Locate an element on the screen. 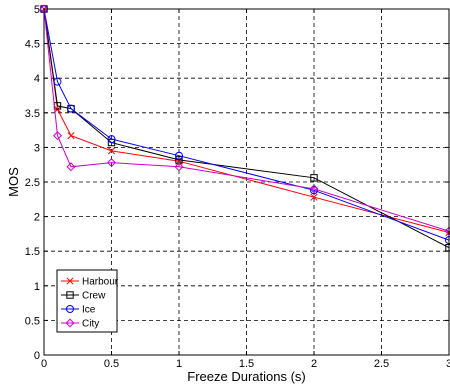  legend: Harbour Crew Ice City is located at coordinates (87, 301).